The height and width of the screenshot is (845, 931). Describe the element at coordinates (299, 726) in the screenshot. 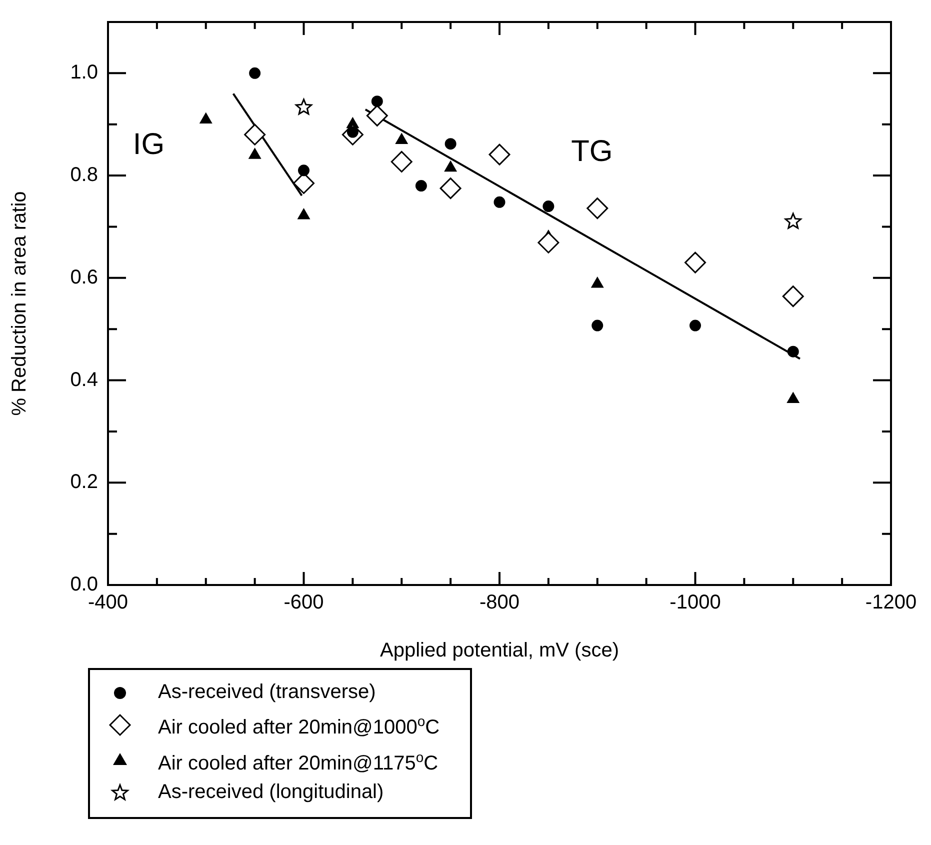

I see `legend-label: Air cooled after 20min@1000$^{o}$C` at that location.